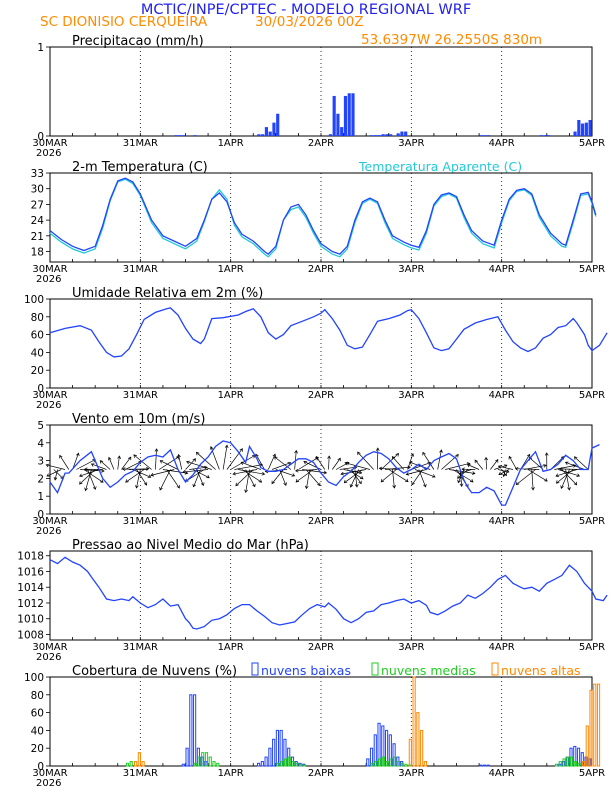 This screenshot has height=796, width=612. Describe the element at coordinates (328, 593) in the screenshot. I see `pressure-line` at that location.